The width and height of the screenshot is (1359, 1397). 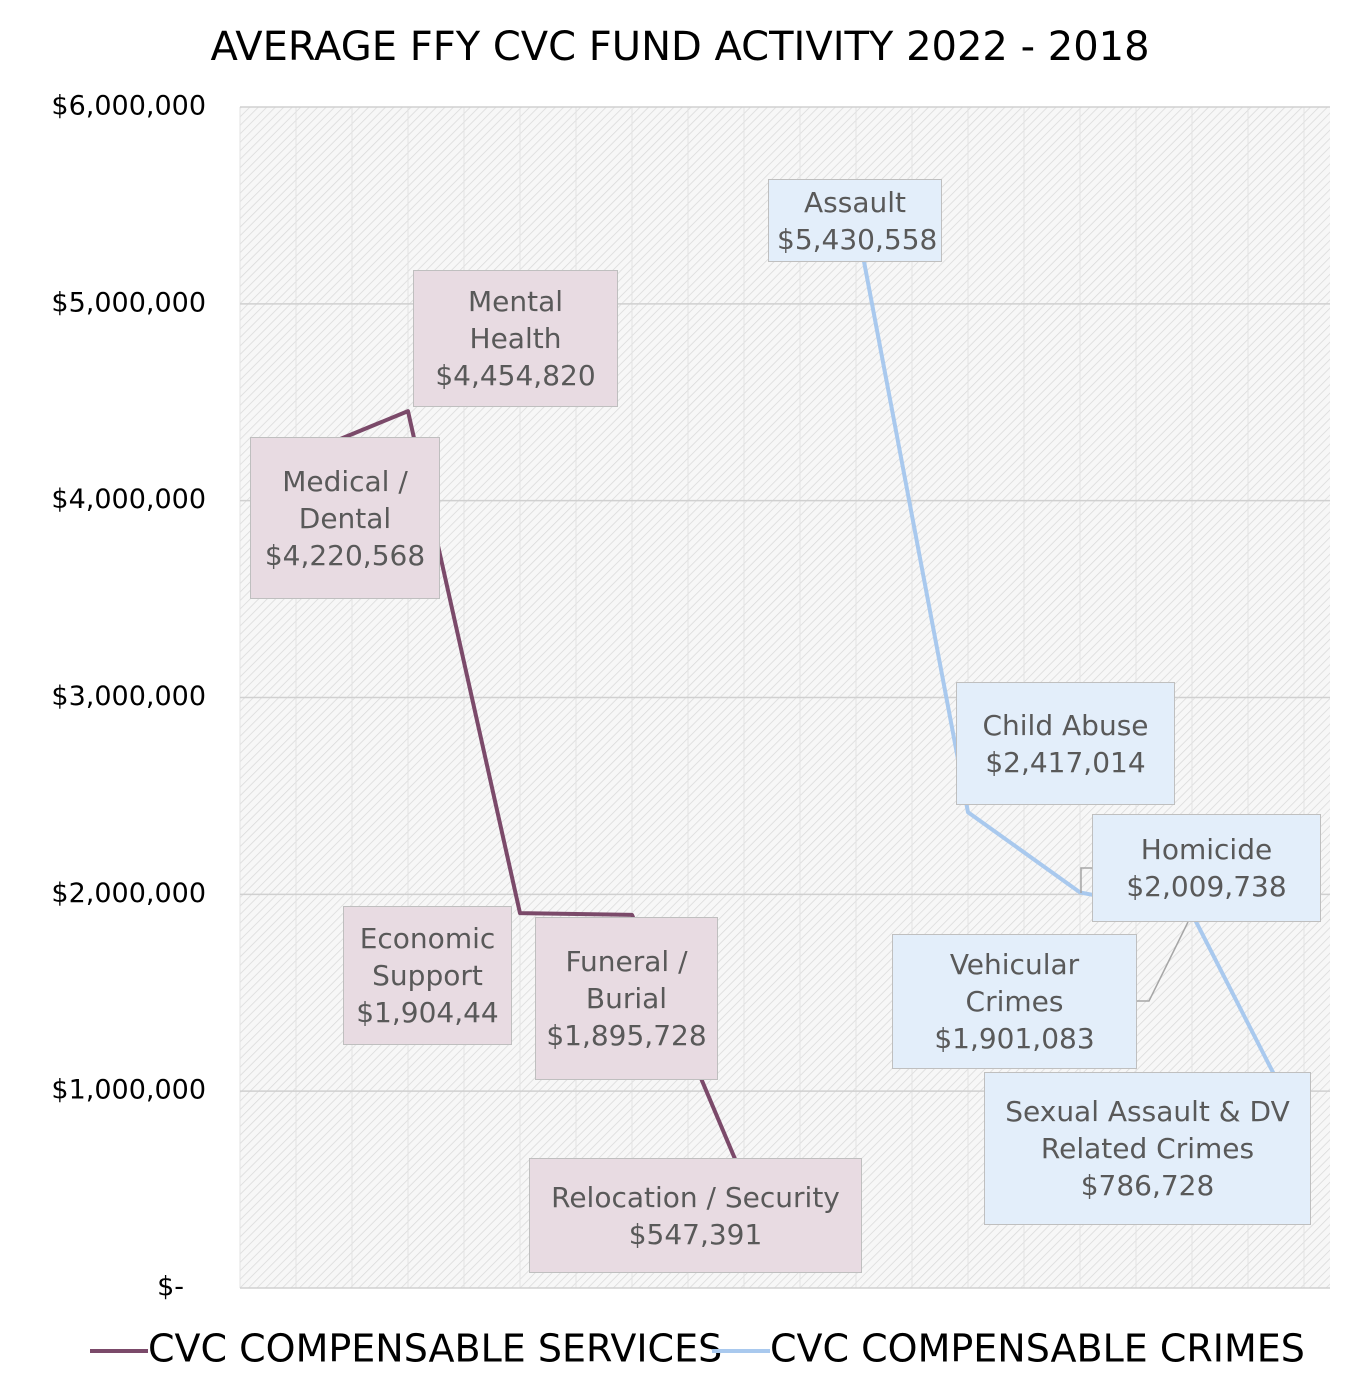 I want to click on y-tick-label: $1,000,000, so click(x=128, y=1090).